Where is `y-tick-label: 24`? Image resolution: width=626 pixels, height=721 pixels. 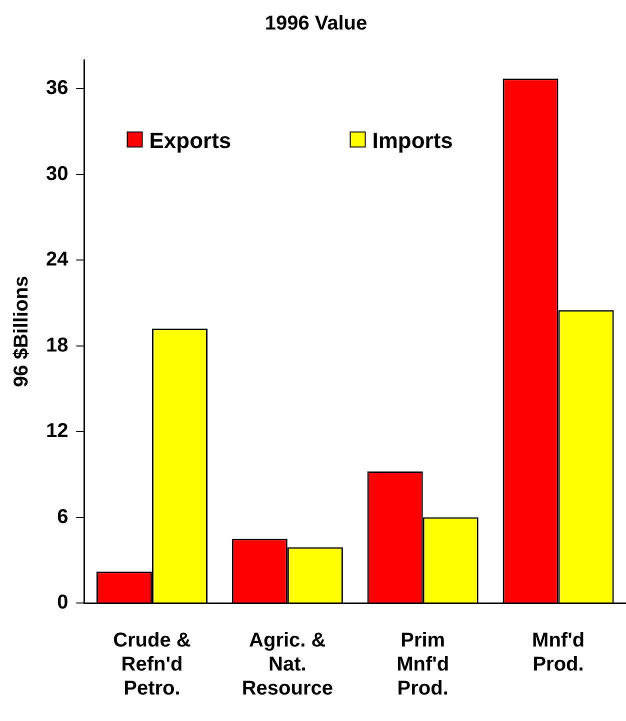
y-tick-label: 24 is located at coordinates (58, 259).